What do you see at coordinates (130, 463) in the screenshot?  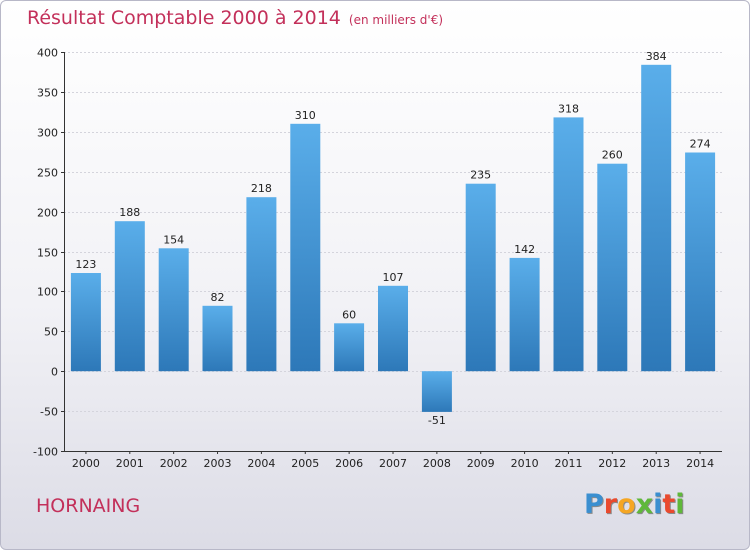 I see `x-tick-label: 2001` at bounding box center [130, 463].